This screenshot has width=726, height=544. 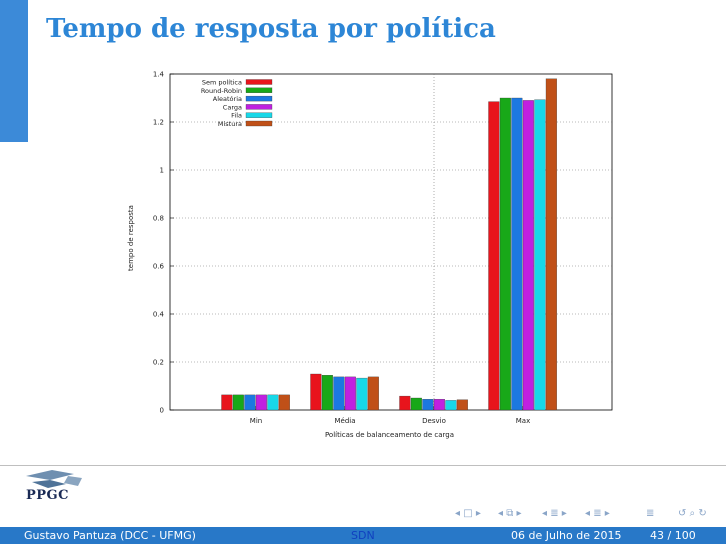 What do you see at coordinates (650, 513) in the screenshot?
I see `nav-align-icon: ≣` at bounding box center [650, 513].